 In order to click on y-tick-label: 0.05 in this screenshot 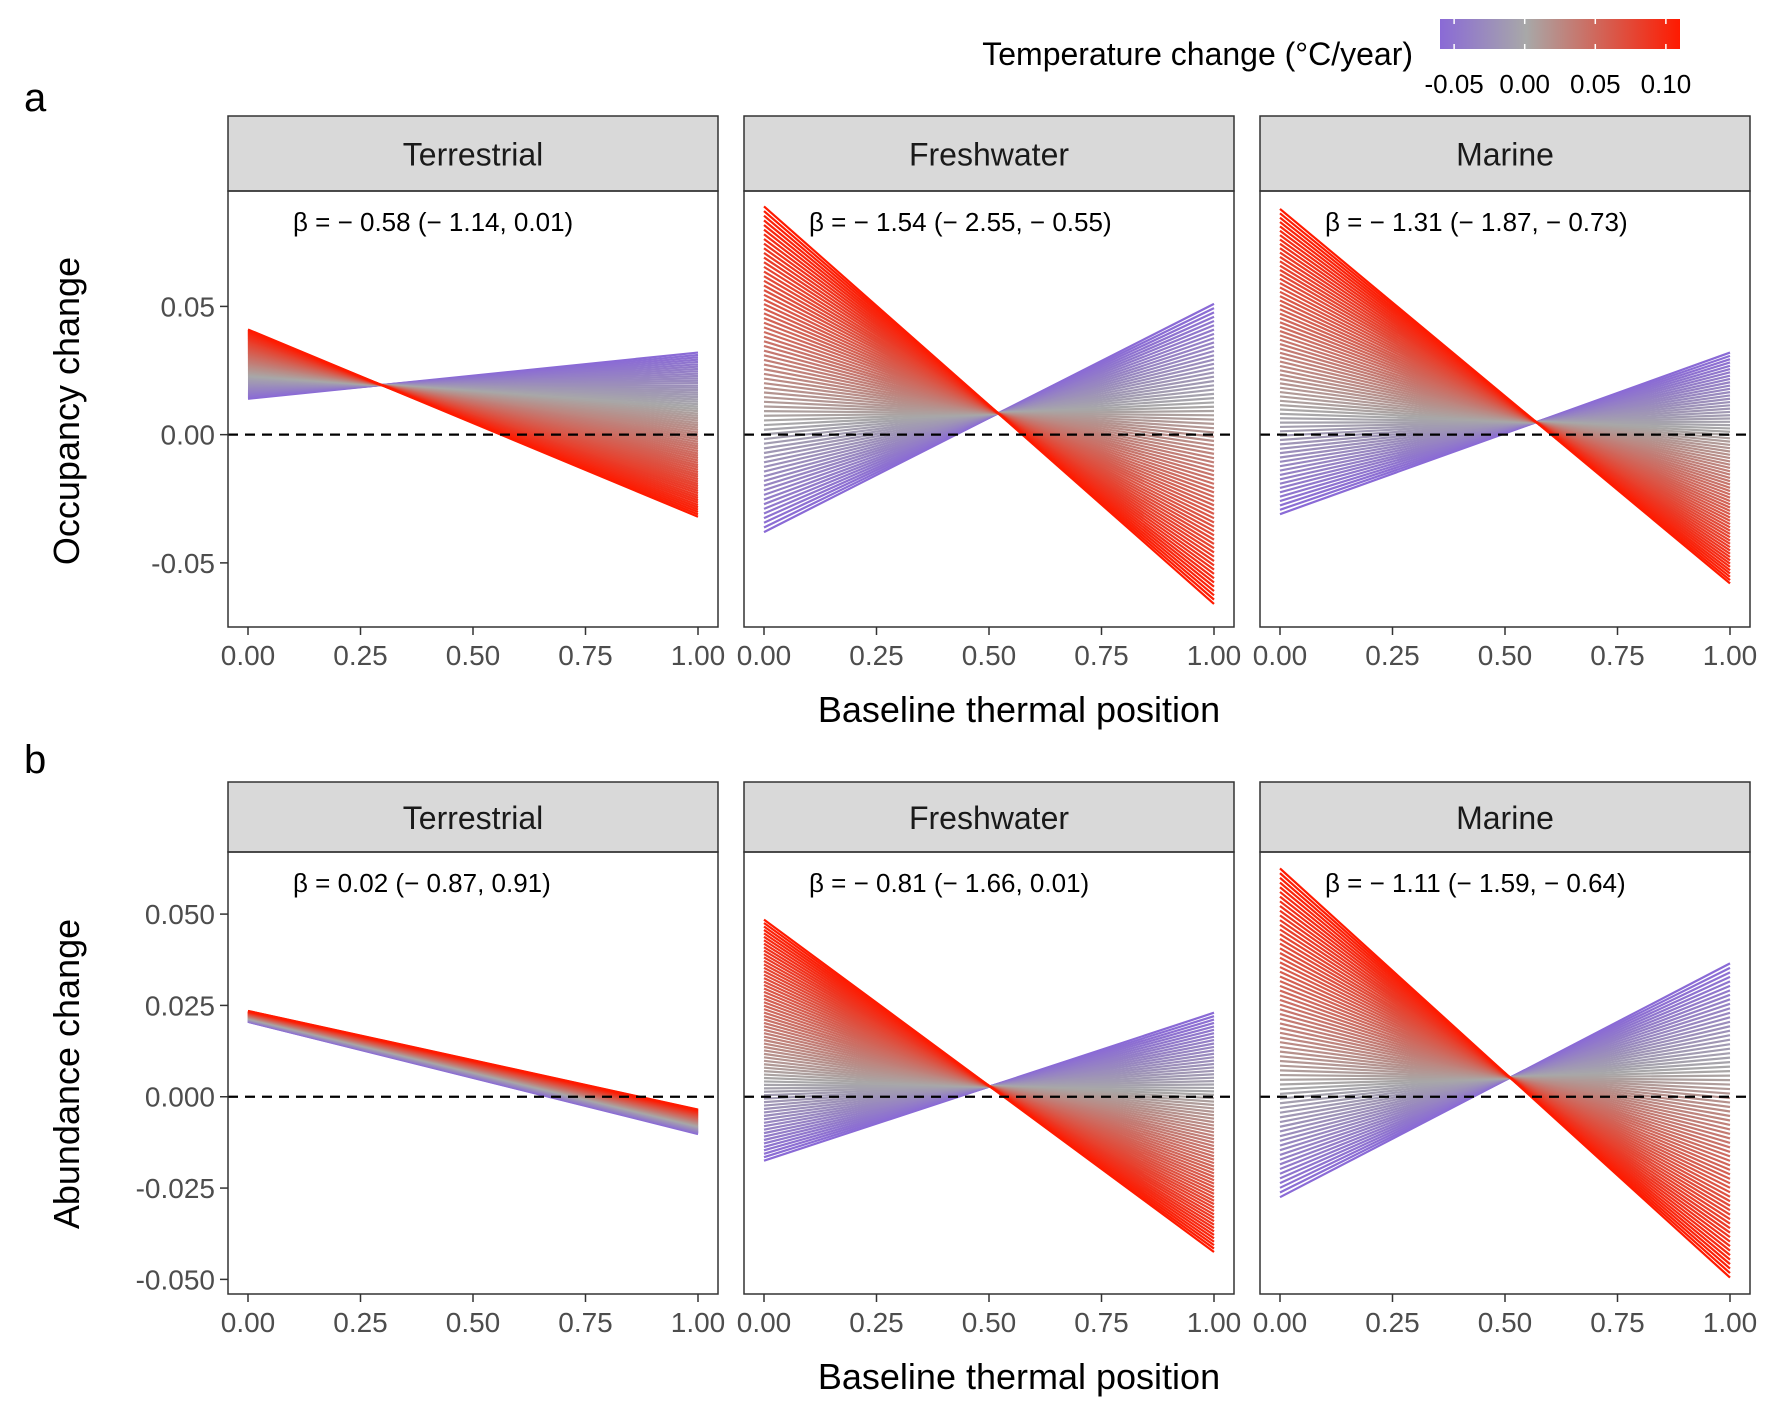, I will do `click(188, 306)`.